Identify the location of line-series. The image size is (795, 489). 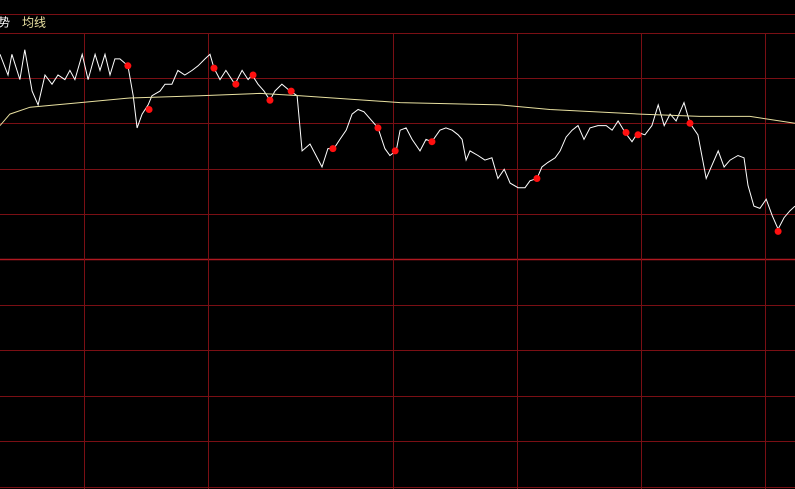
(397, 109).